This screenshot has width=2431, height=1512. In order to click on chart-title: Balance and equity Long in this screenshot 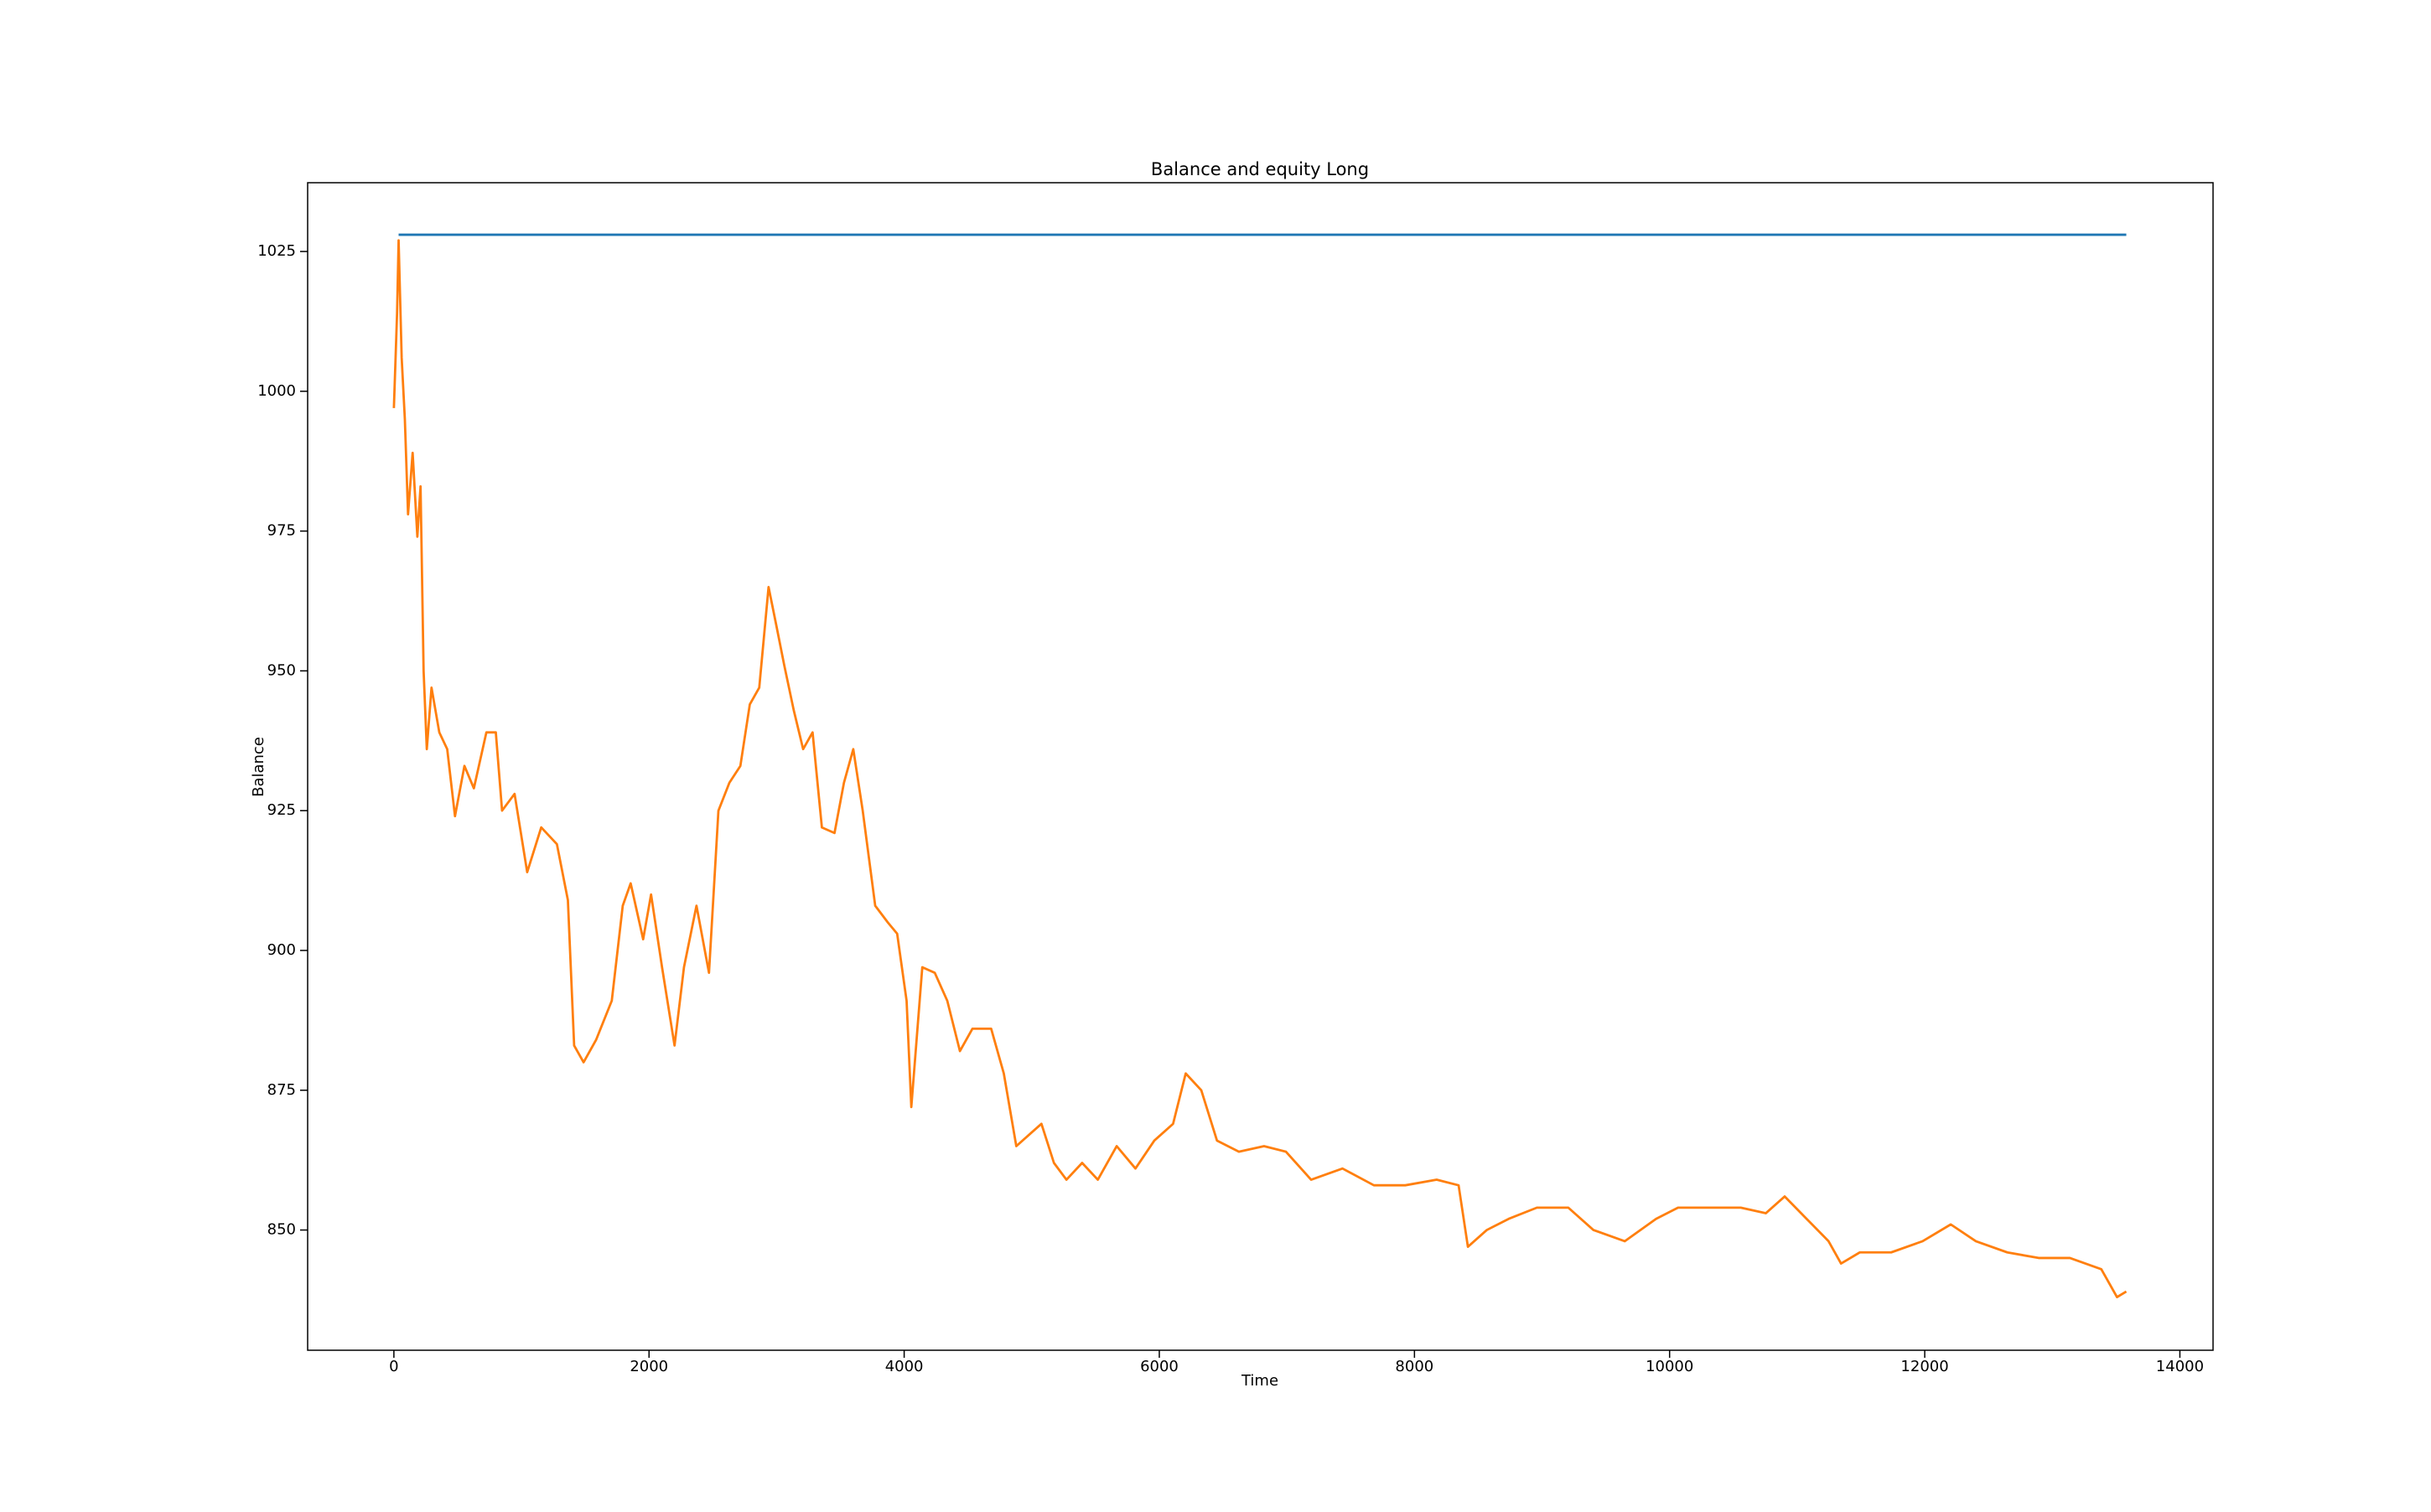, I will do `click(1260, 169)`.